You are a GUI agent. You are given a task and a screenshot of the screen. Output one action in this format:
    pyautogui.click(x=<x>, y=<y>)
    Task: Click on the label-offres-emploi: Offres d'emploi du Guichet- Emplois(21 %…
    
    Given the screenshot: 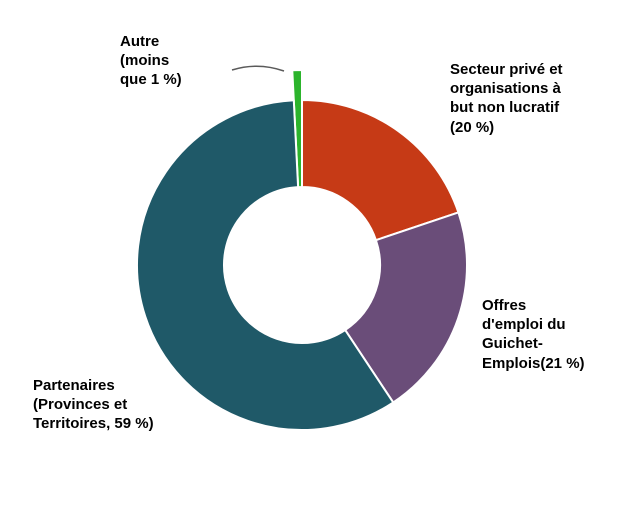 What is the action you would take?
    pyautogui.click(x=533, y=334)
    